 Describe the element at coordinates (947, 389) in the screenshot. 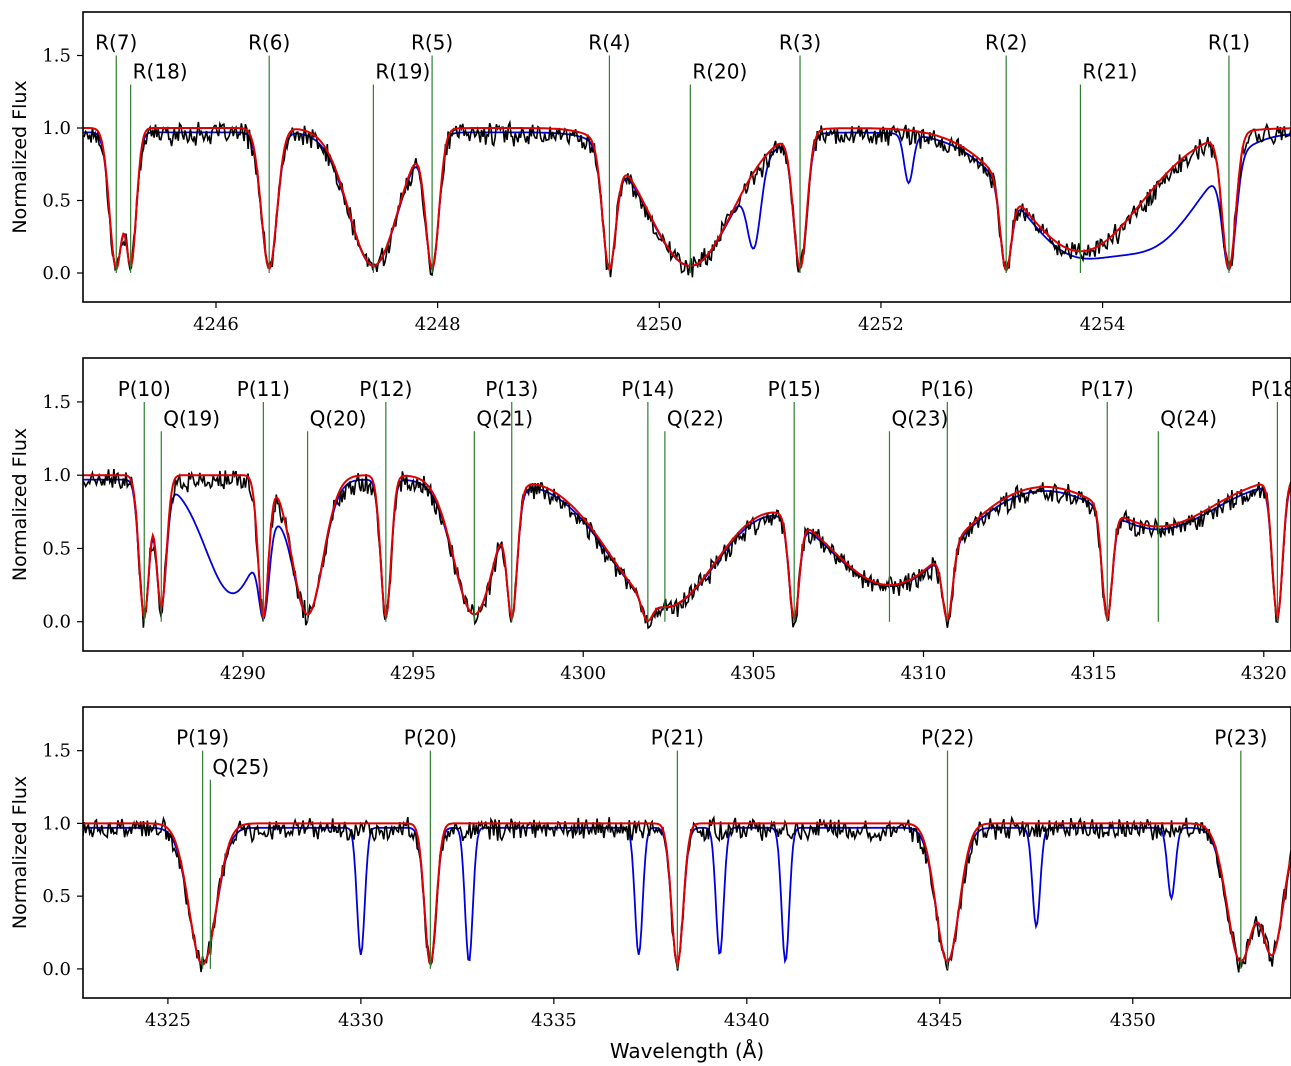

I see `line-id-label: P(16)` at that location.